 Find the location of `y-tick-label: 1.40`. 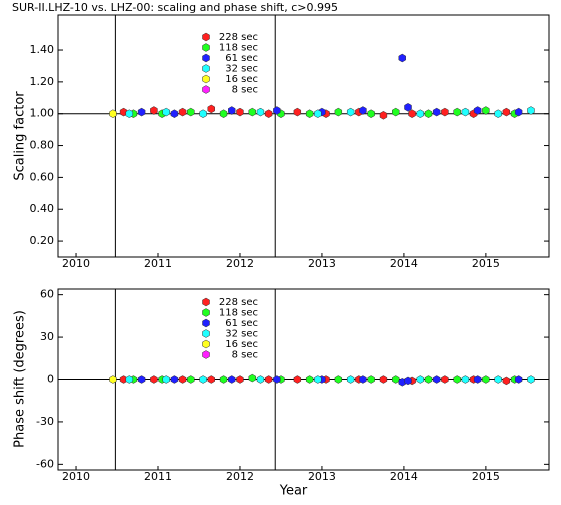

y-tick-label: 1.40 is located at coordinates (42, 49).